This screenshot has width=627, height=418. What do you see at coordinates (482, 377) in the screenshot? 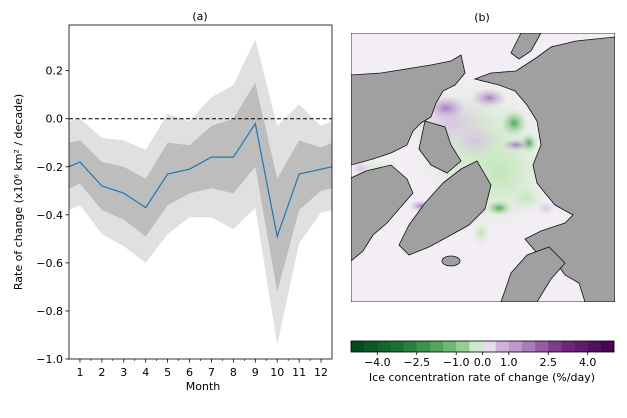
I see `colorbar-label: Ice concentration rate of change (%/day)` at bounding box center [482, 377].